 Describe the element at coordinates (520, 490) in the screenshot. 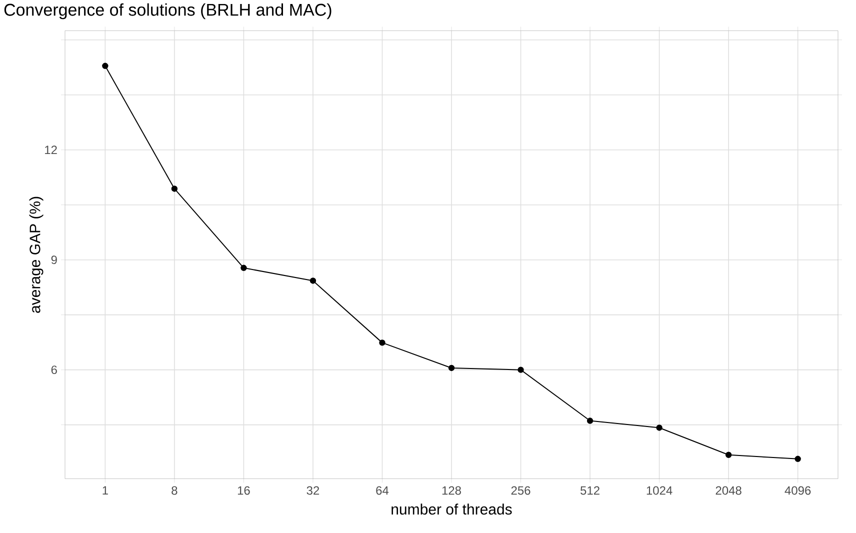

I see `x-tick-label: 256` at that location.